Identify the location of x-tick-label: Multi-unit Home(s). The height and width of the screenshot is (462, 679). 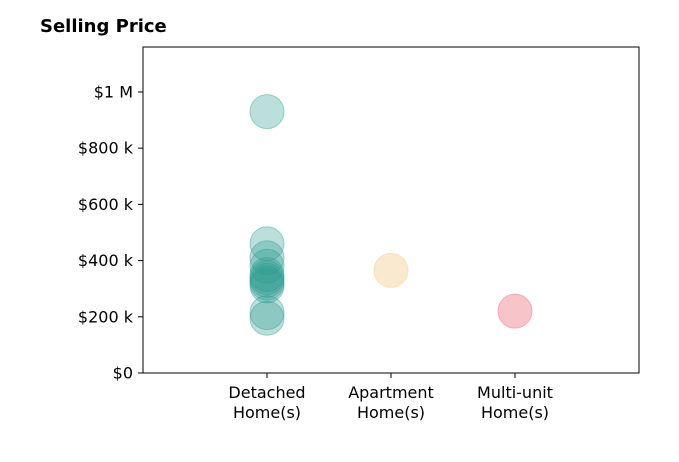
(515, 402).